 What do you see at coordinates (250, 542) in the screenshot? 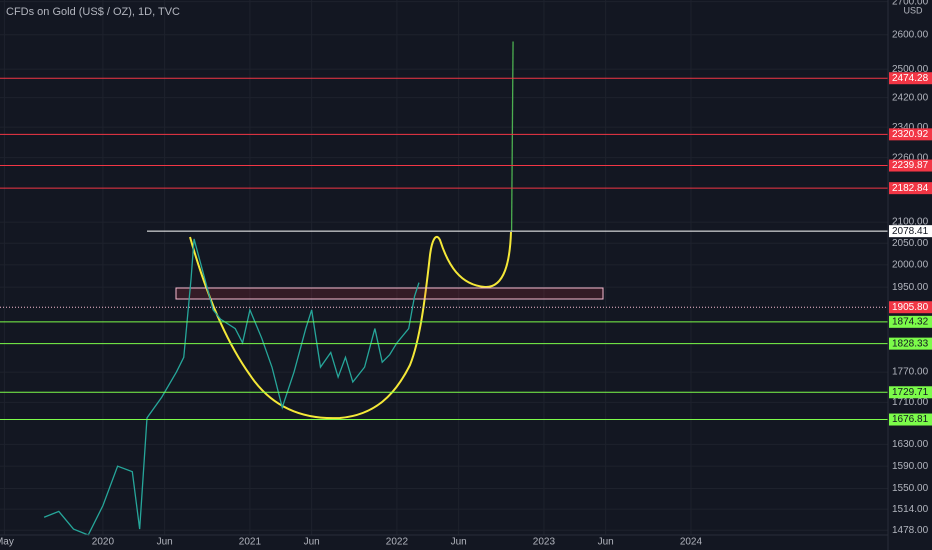
I see `x-tick-label: 2021` at bounding box center [250, 542].